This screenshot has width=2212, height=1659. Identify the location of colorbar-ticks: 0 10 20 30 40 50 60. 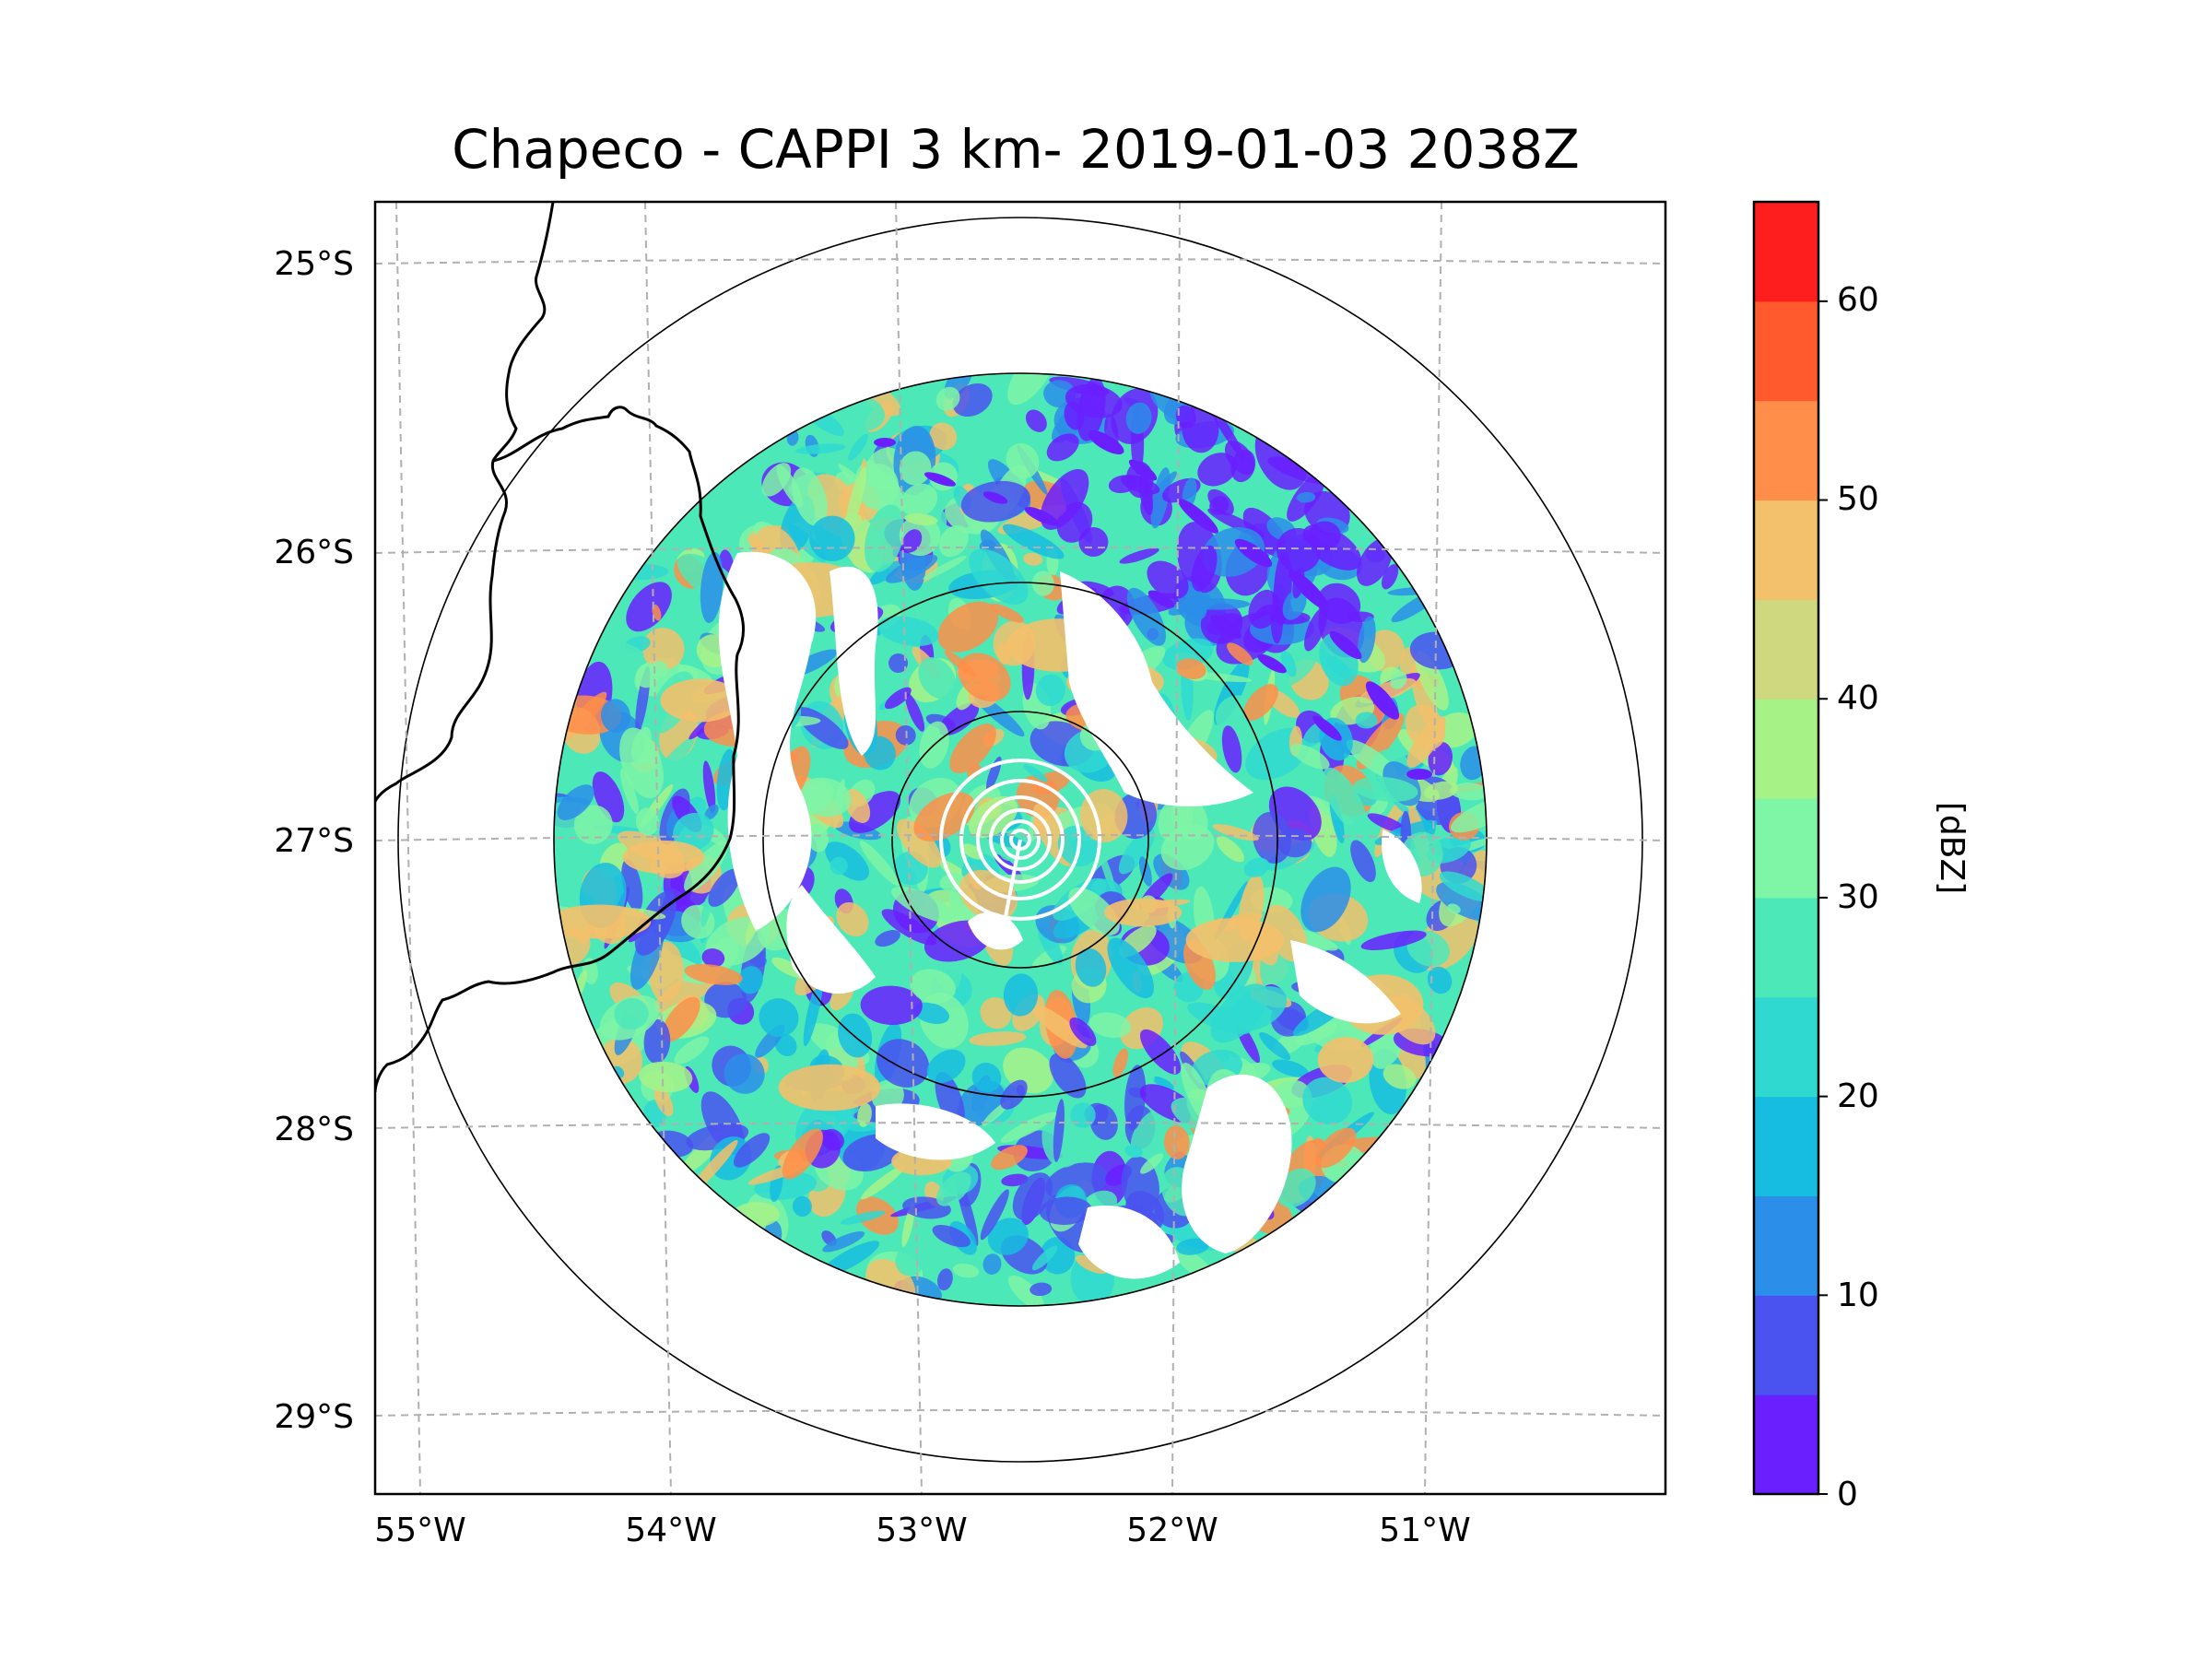
(1848, 897).